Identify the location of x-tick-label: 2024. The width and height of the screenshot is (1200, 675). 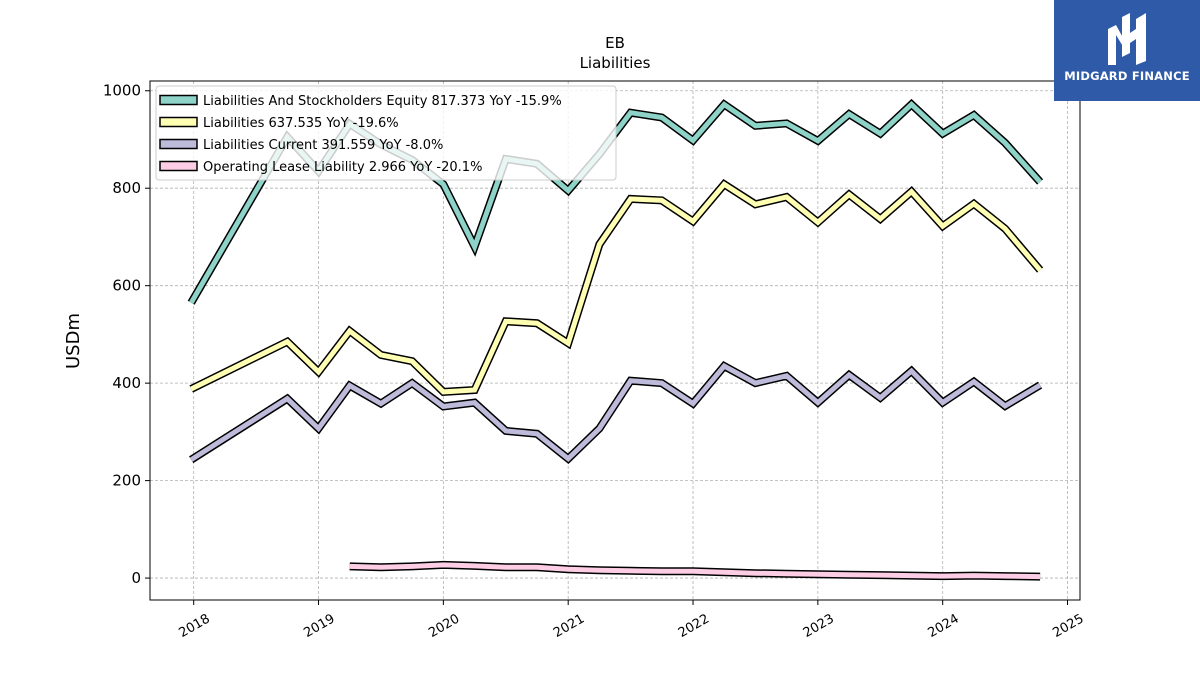
(944, 626).